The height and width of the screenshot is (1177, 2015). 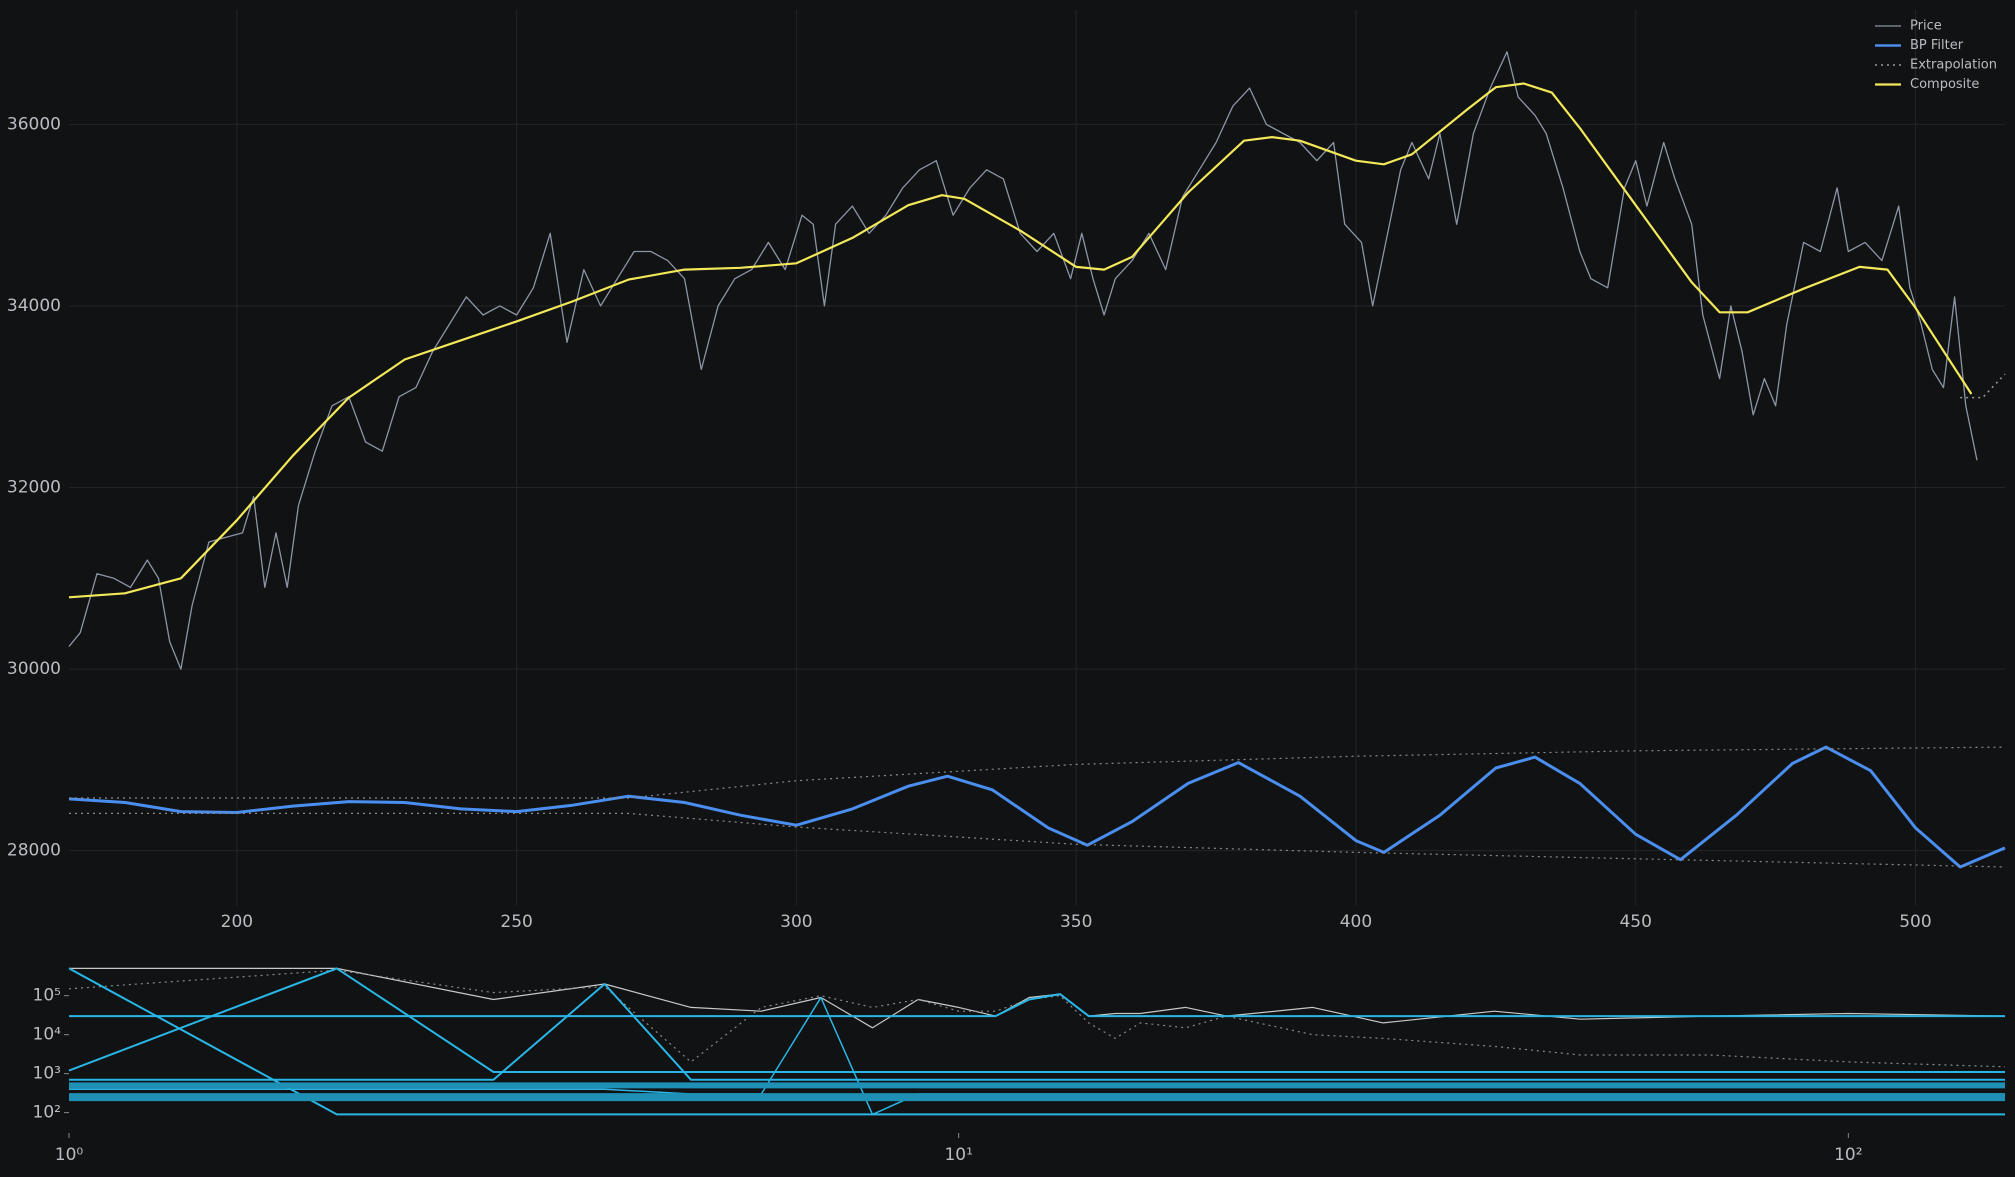 I want to click on x-tick-label: 10², so click(x=1848, y=1155).